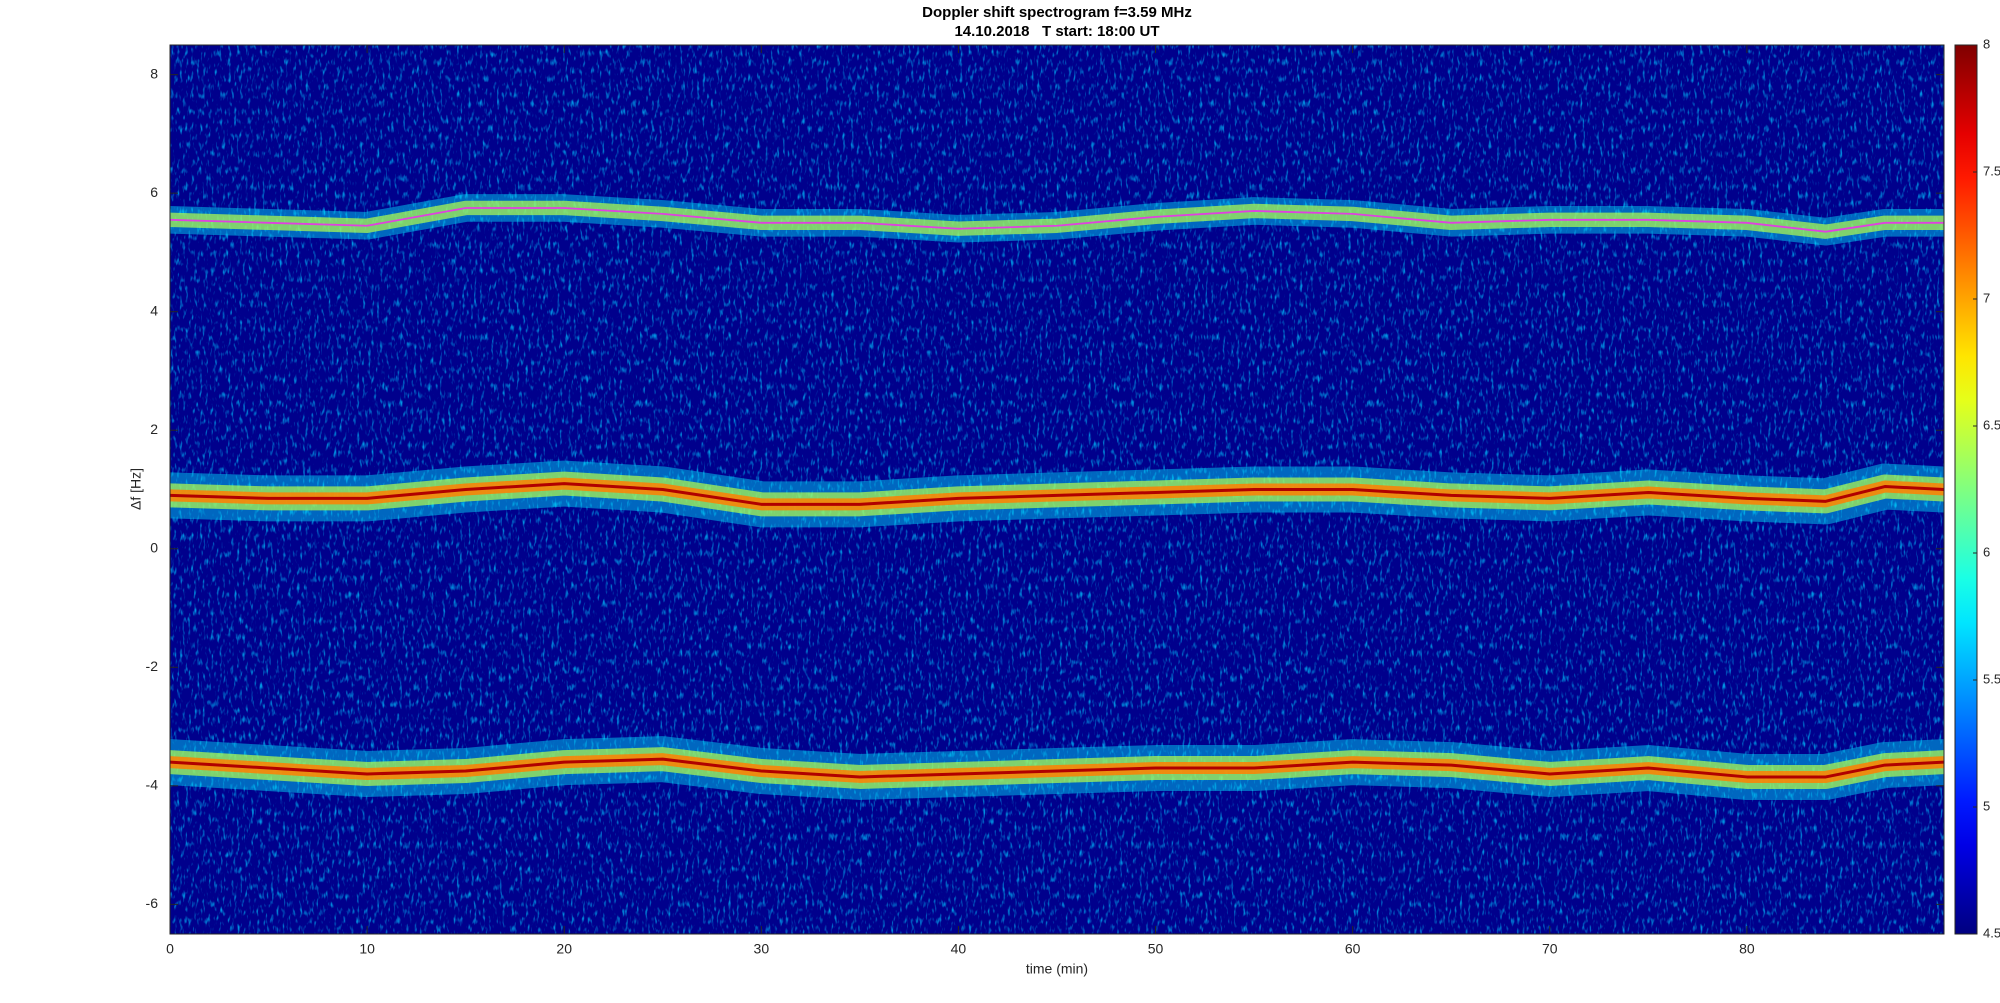 The image size is (2000, 1003). I want to click on x-tick-label: 10, so click(367, 949).